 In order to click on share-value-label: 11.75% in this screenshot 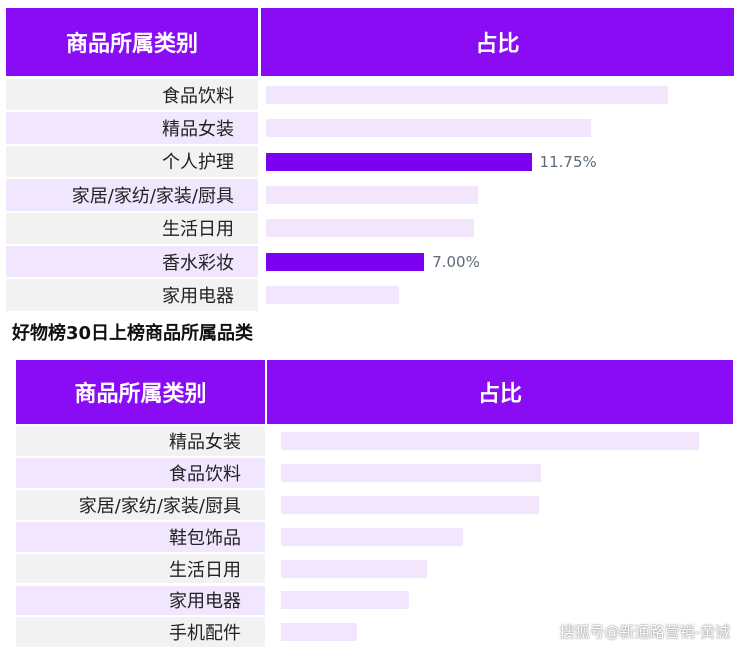, I will do `click(568, 161)`.